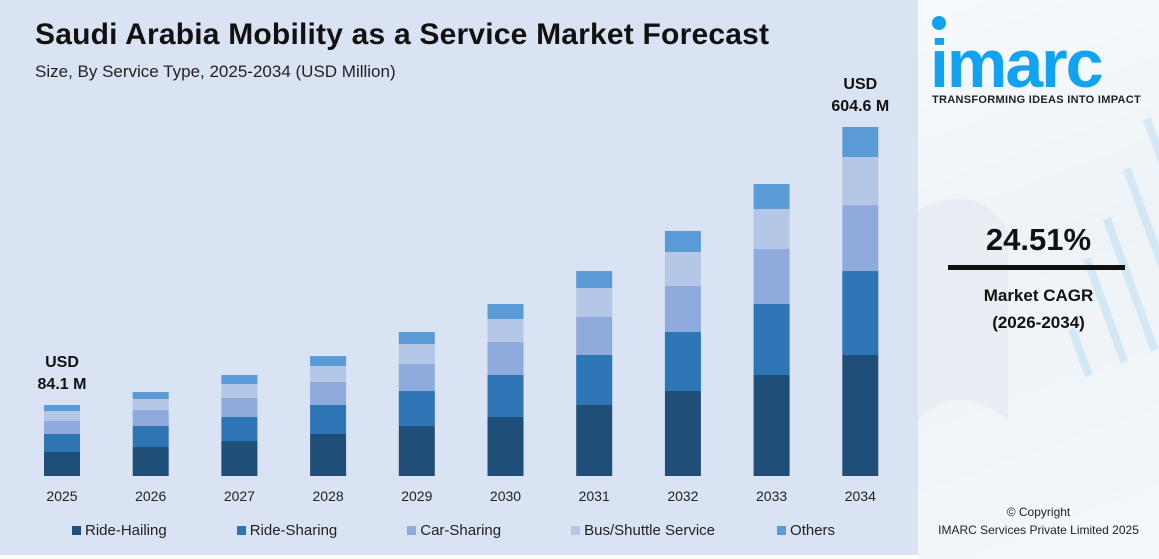 Image resolution: width=1159 pixels, height=559 pixels. What do you see at coordinates (416, 338) in the screenshot?
I see `bar-segment-others-2029` at bounding box center [416, 338].